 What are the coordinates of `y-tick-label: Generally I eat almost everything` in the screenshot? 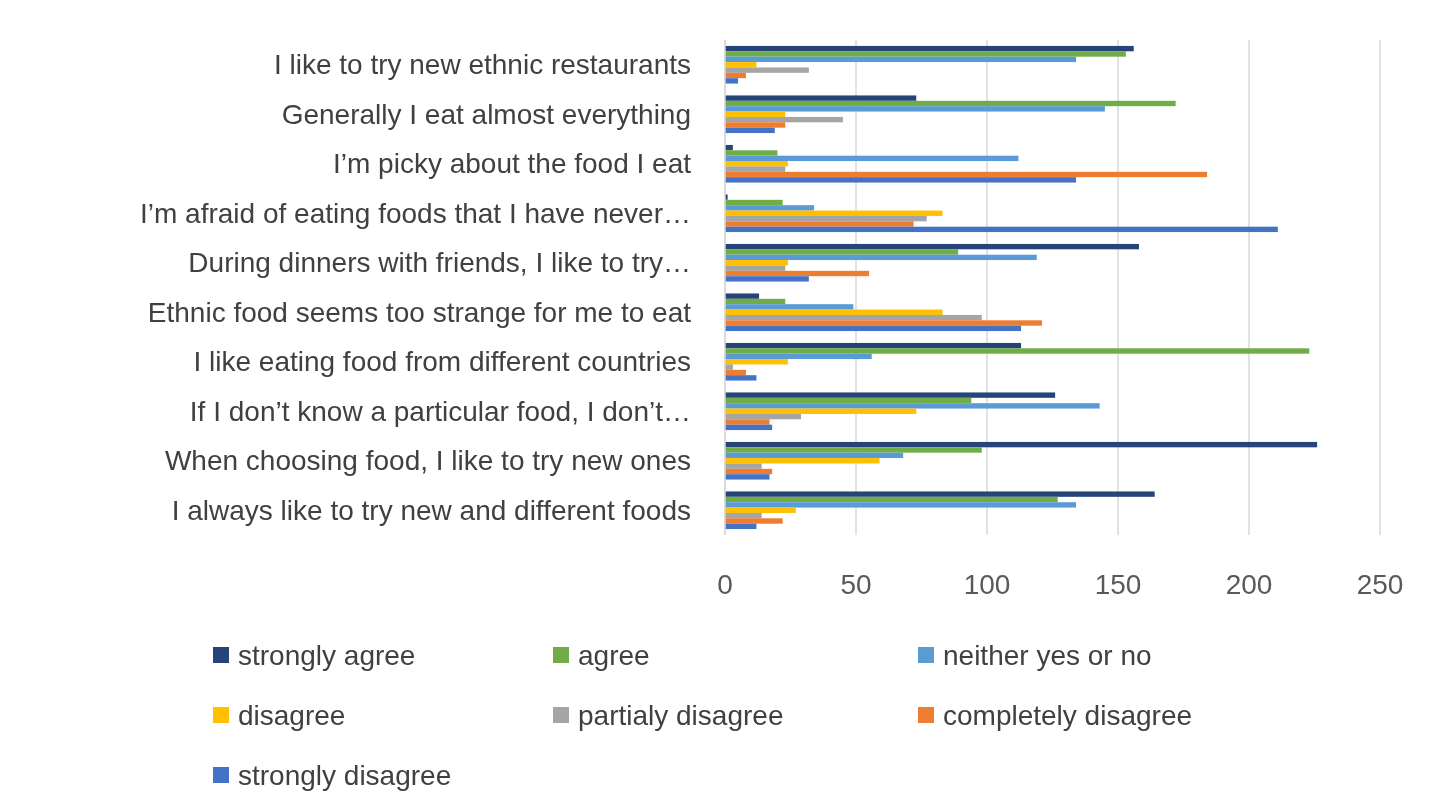 It's located at (486, 114).